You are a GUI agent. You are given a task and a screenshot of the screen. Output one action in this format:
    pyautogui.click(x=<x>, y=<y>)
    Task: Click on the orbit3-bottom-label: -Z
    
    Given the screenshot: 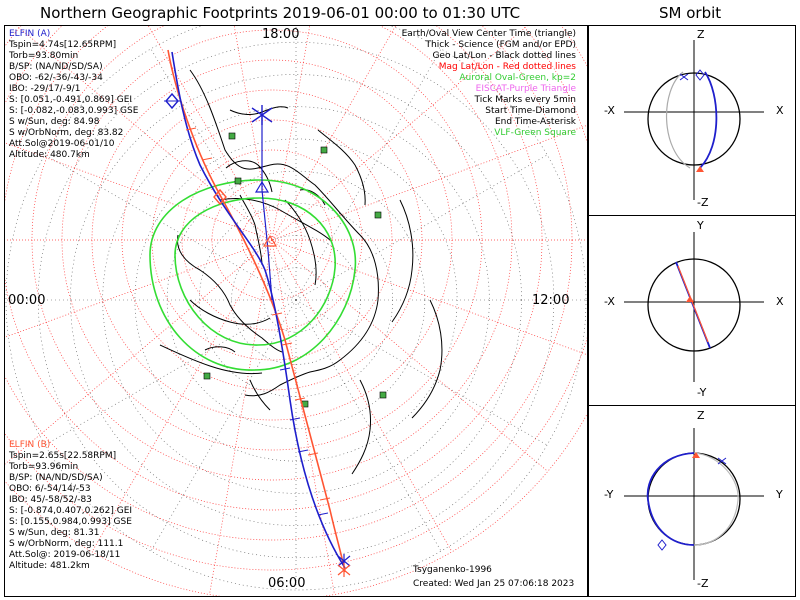 What is the action you would take?
    pyautogui.click(x=703, y=583)
    